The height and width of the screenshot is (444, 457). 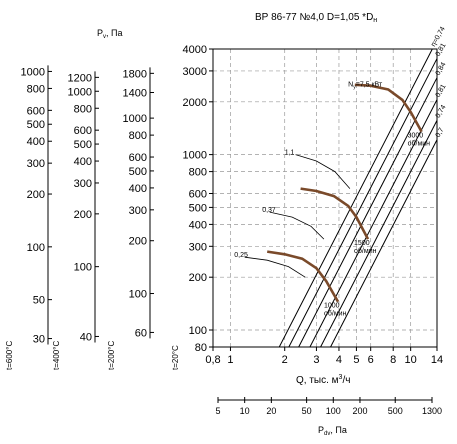 I want to click on pdv-tick-label: 200, so click(x=359, y=411).